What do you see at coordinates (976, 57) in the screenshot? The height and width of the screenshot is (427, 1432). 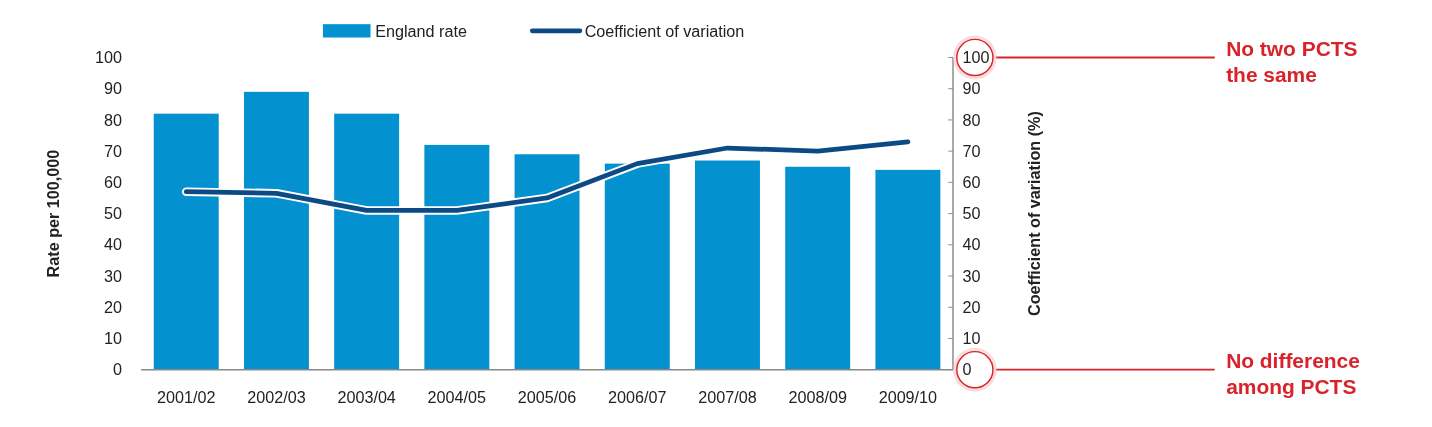 I see `y2-tick-label: 100` at bounding box center [976, 57].